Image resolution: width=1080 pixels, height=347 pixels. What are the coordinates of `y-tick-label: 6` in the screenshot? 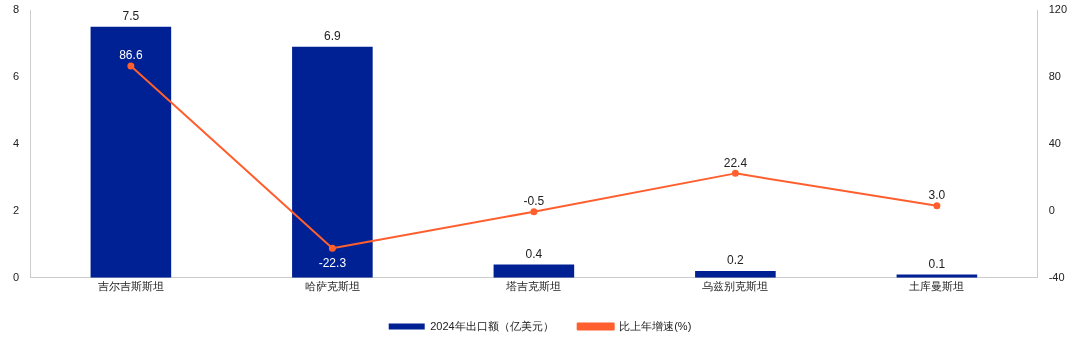 It's located at (16, 75).